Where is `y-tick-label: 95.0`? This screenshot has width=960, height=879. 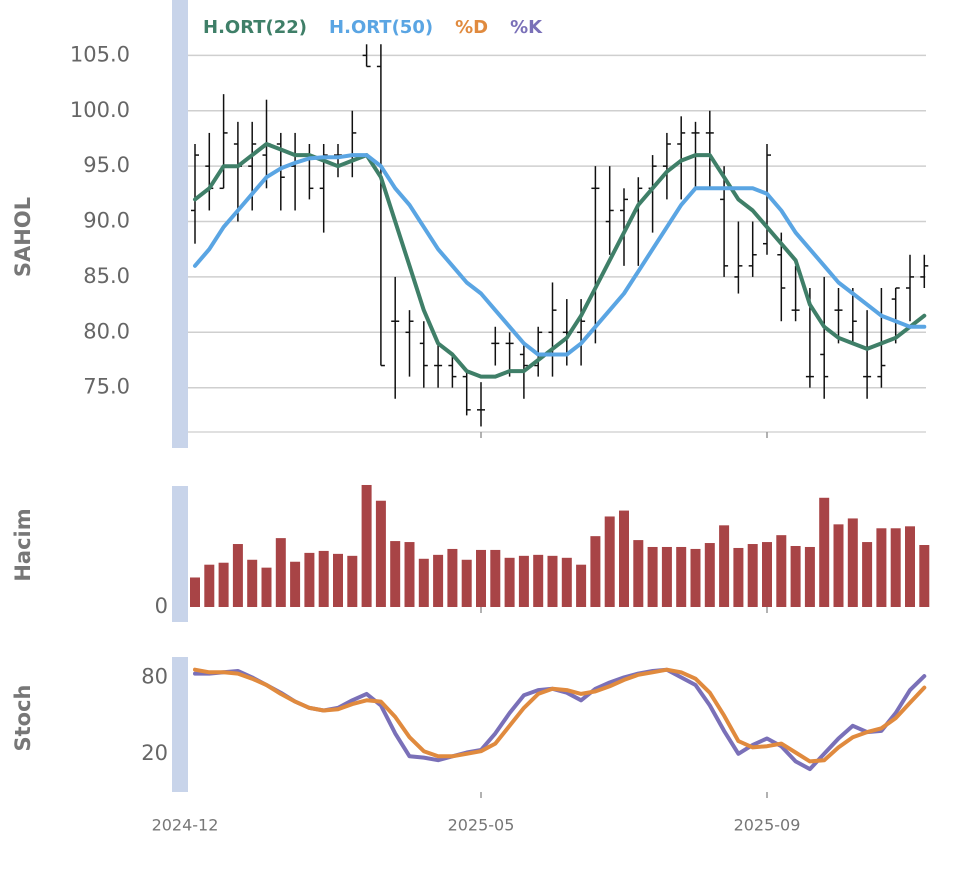
y-tick-label: 95.0 is located at coordinates (106, 165).